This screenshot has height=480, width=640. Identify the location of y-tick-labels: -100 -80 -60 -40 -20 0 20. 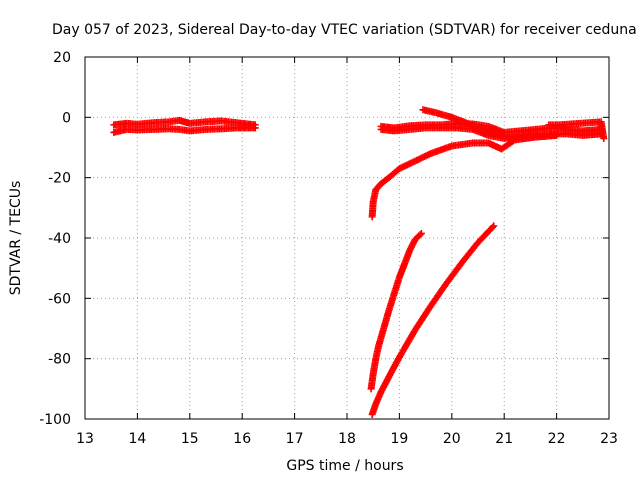
(55, 239).